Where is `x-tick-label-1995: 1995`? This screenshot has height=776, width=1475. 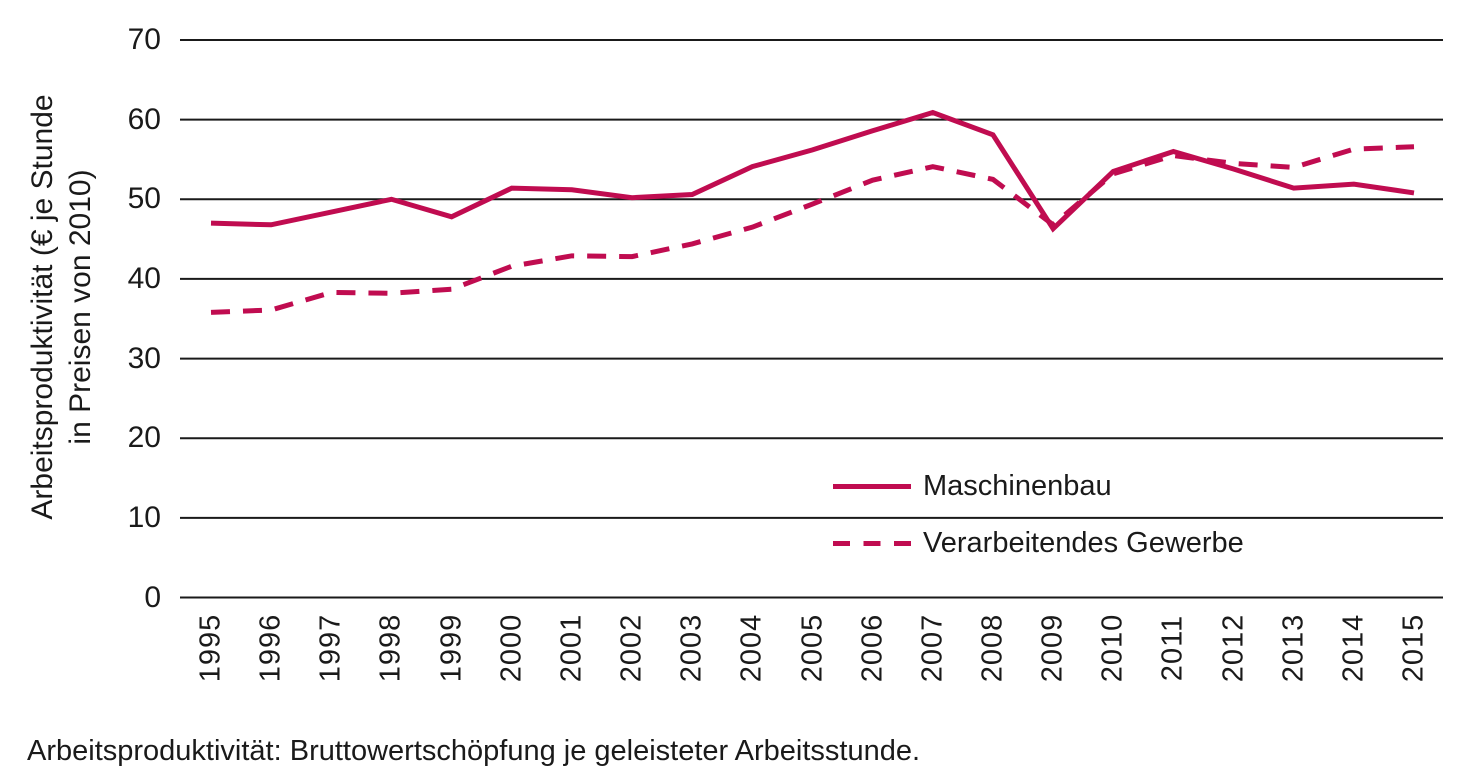
x-tick-label-1995: 1995 is located at coordinates (210, 648).